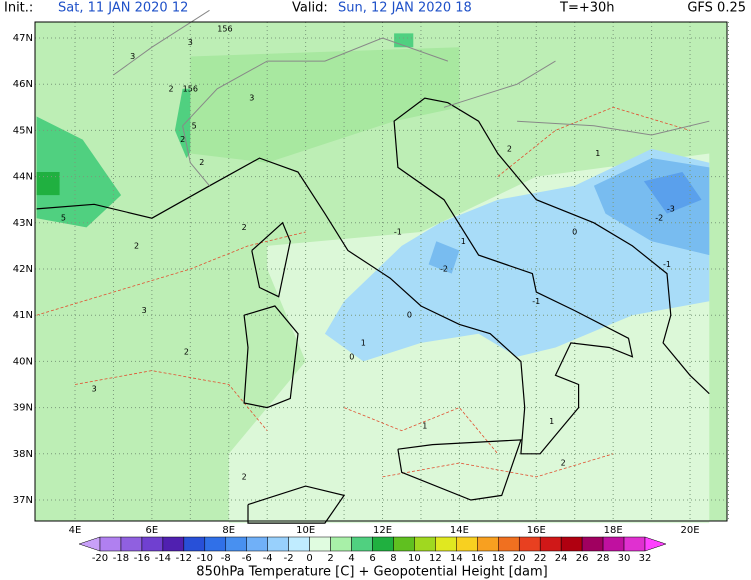 This screenshot has width=751, height=580. Describe the element at coordinates (587, 8) in the screenshot. I see `lead-time: T=+30h` at that location.